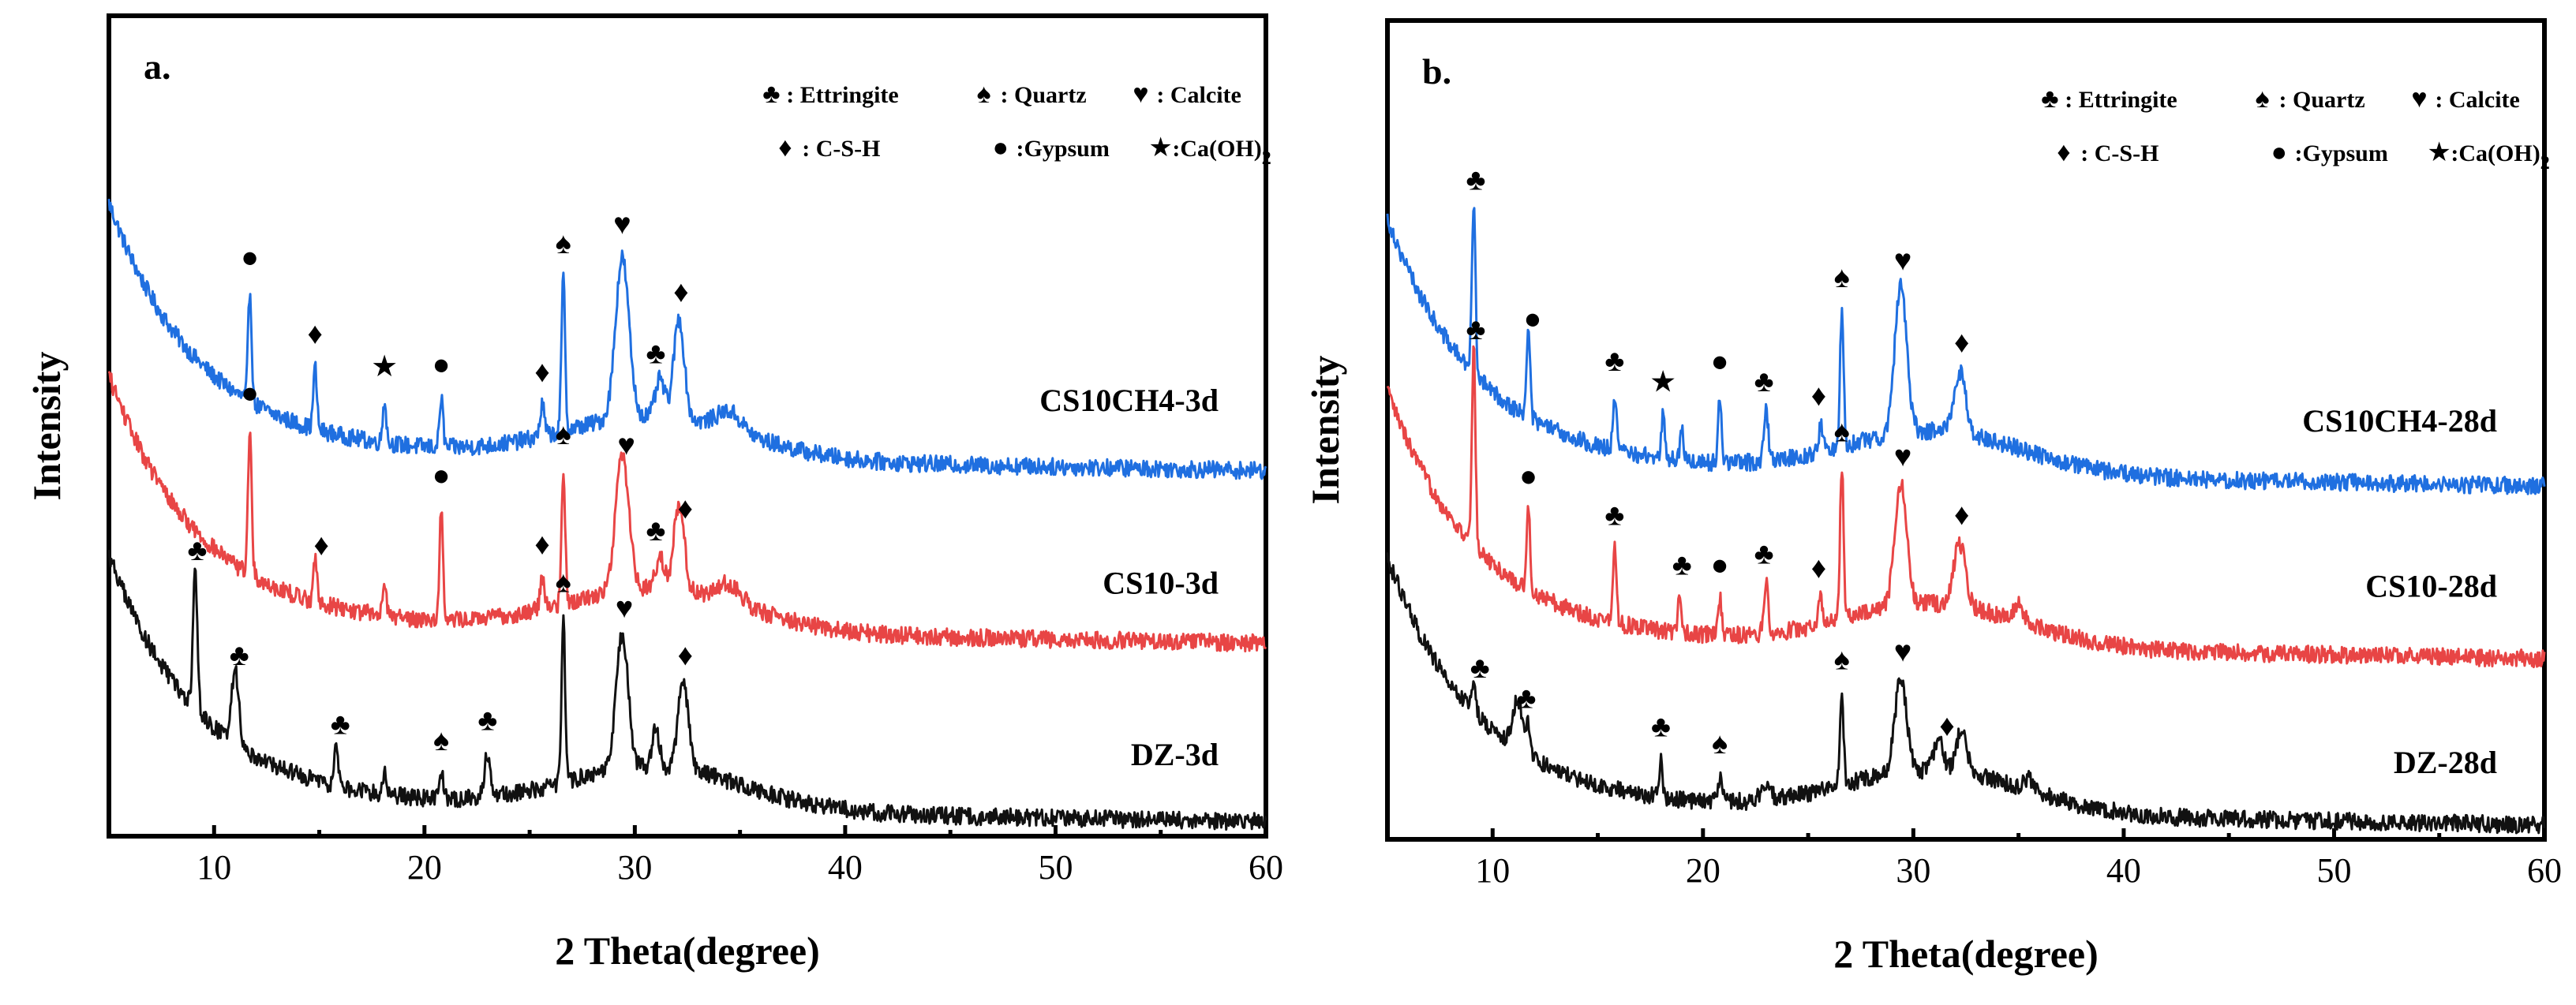  I want to click on series-label: CS10CH4-28d, so click(2399, 421).